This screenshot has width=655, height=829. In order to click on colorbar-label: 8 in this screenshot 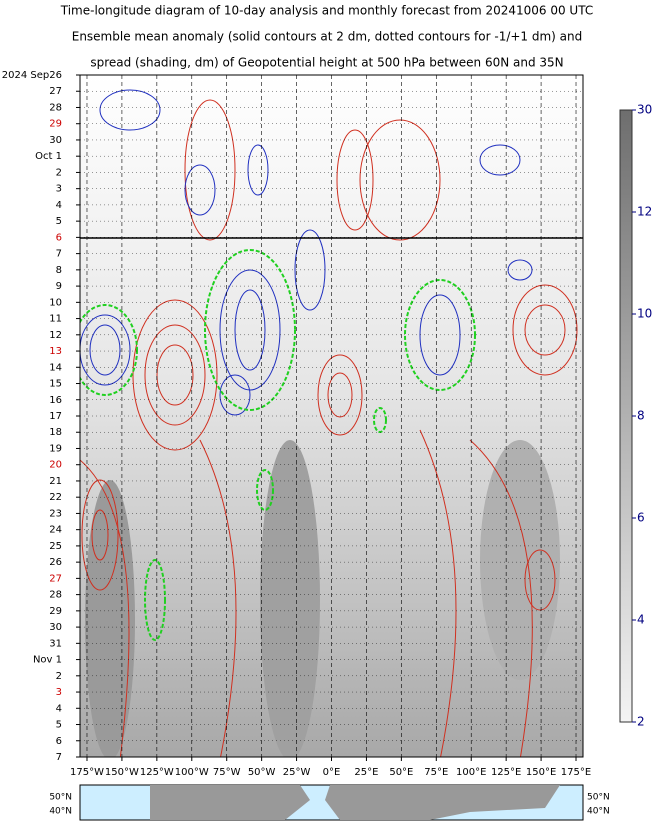, I will do `click(641, 416)`.